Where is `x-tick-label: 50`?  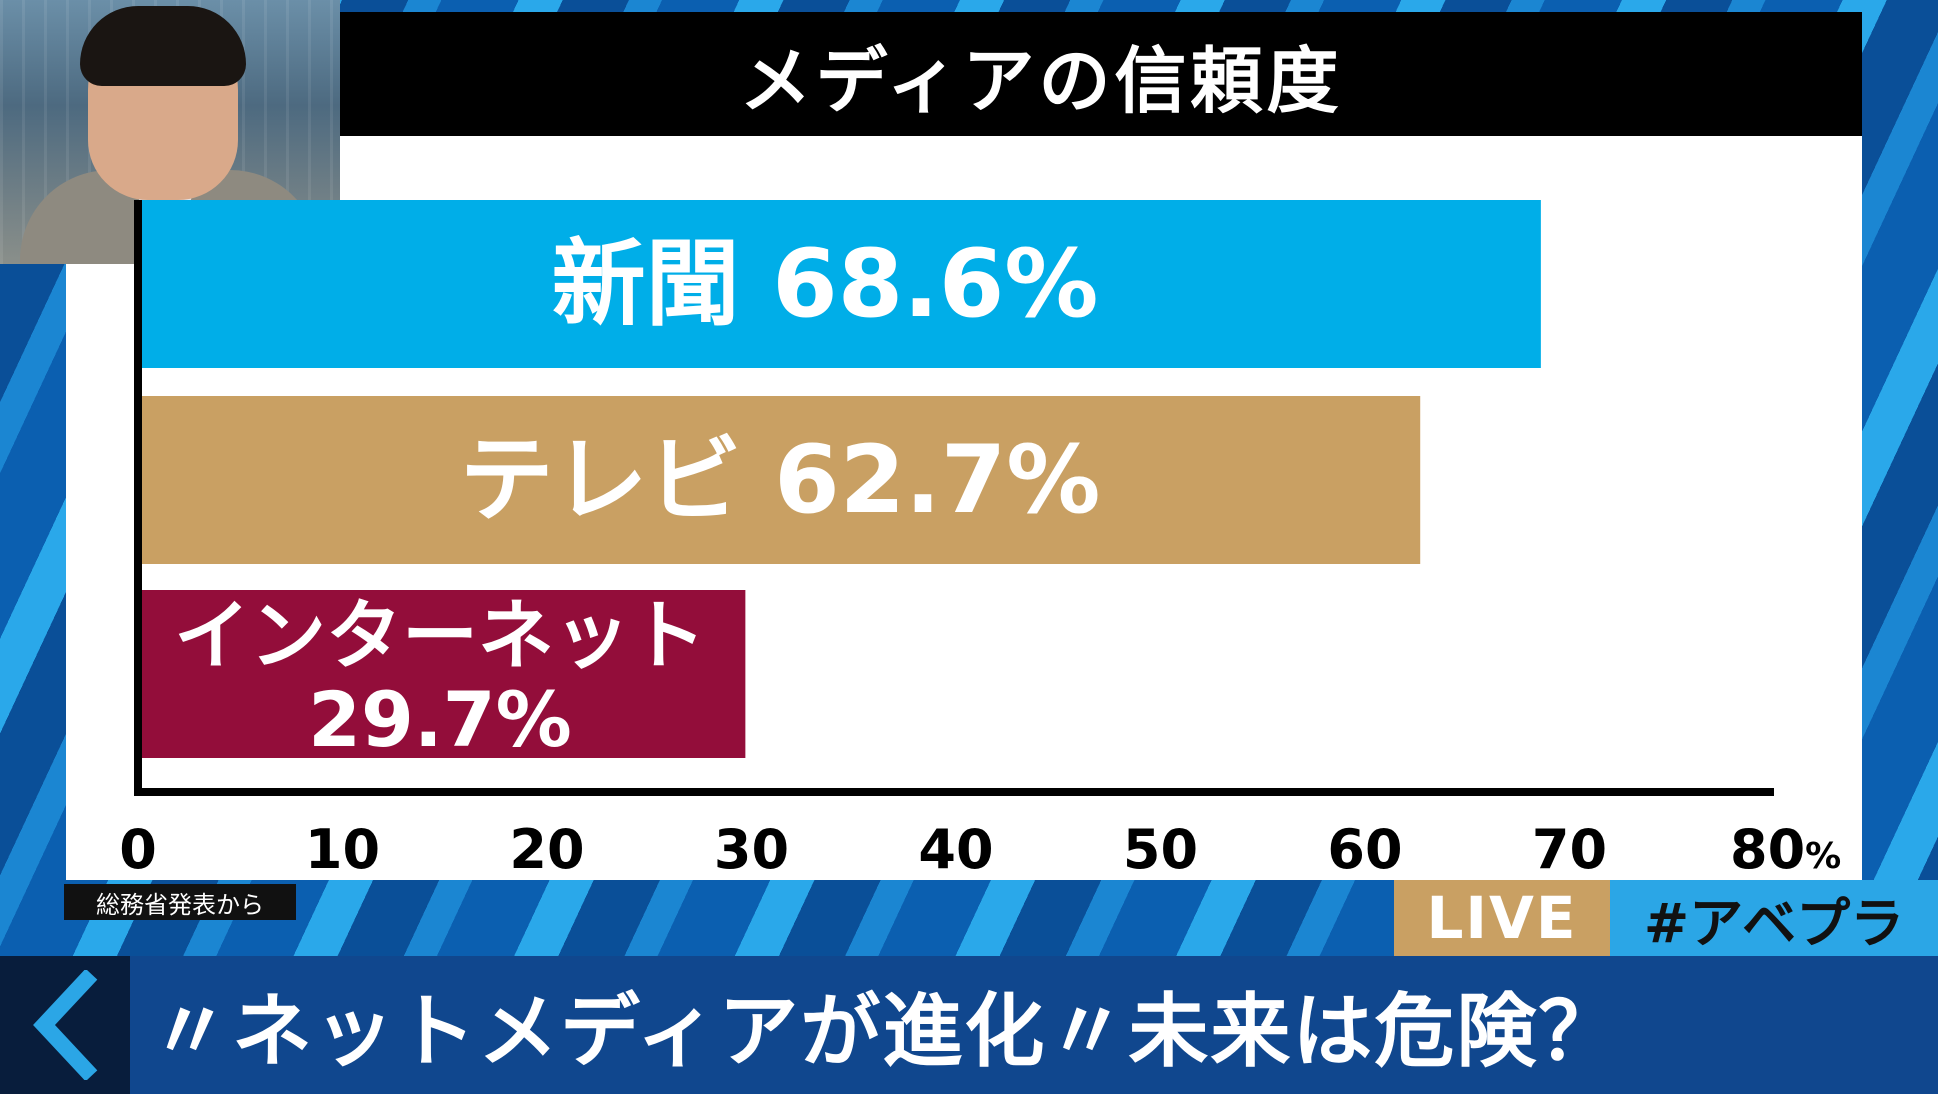
x-tick-label: 50 is located at coordinates (1160, 849).